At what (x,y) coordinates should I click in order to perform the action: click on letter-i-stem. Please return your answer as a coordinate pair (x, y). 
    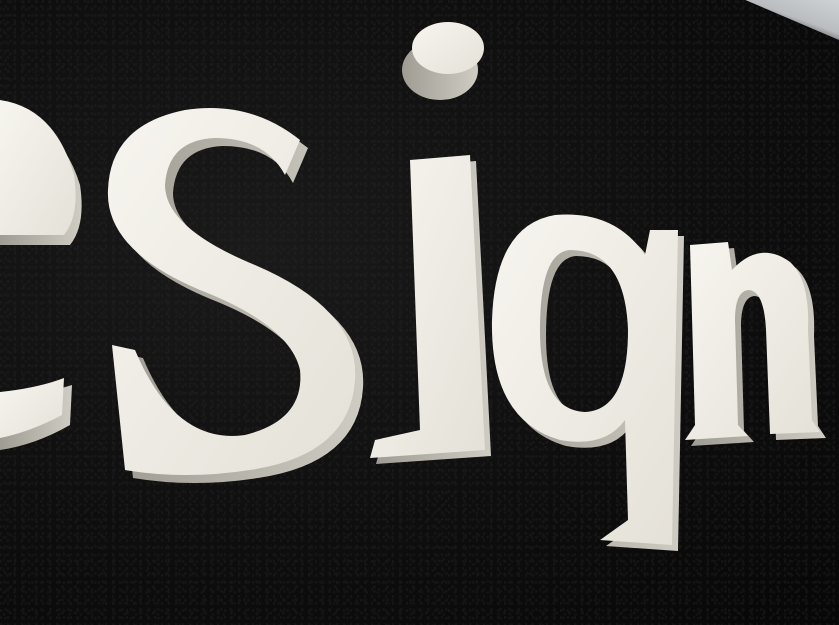
    Looking at the image, I should click on (430, 309).